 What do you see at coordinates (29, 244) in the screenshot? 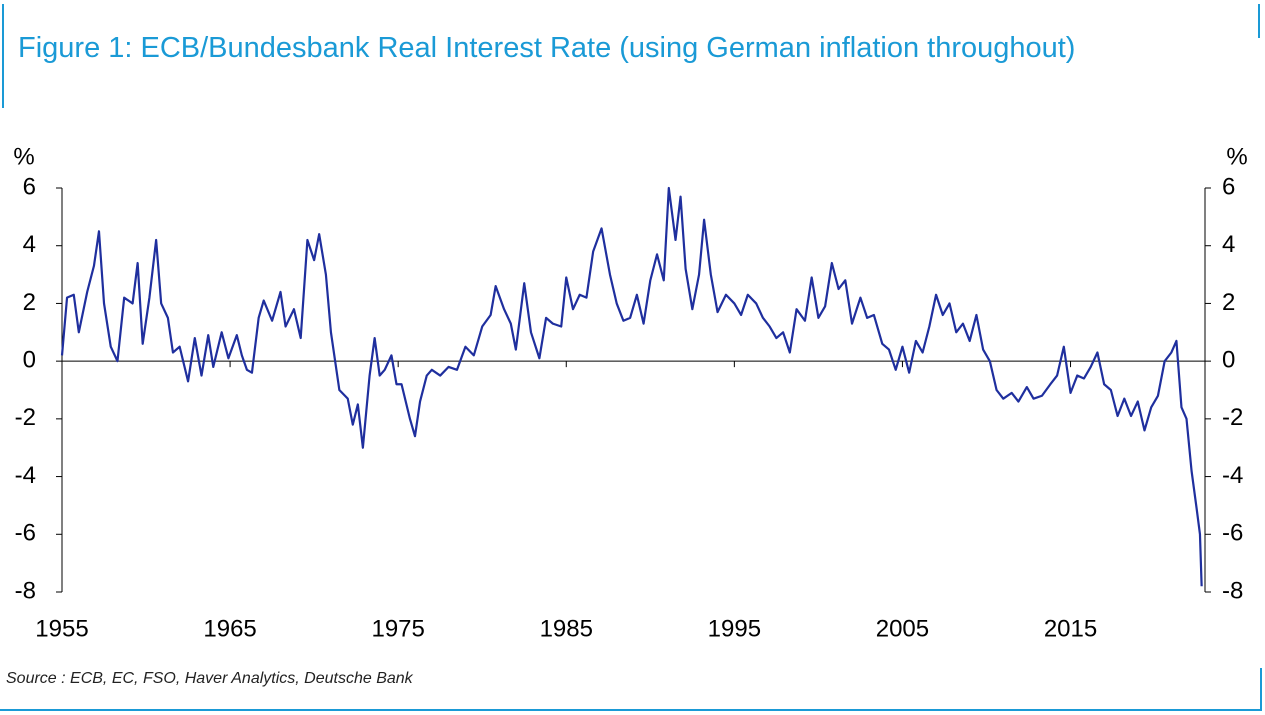
I see `y-tick-label: 4` at bounding box center [29, 244].